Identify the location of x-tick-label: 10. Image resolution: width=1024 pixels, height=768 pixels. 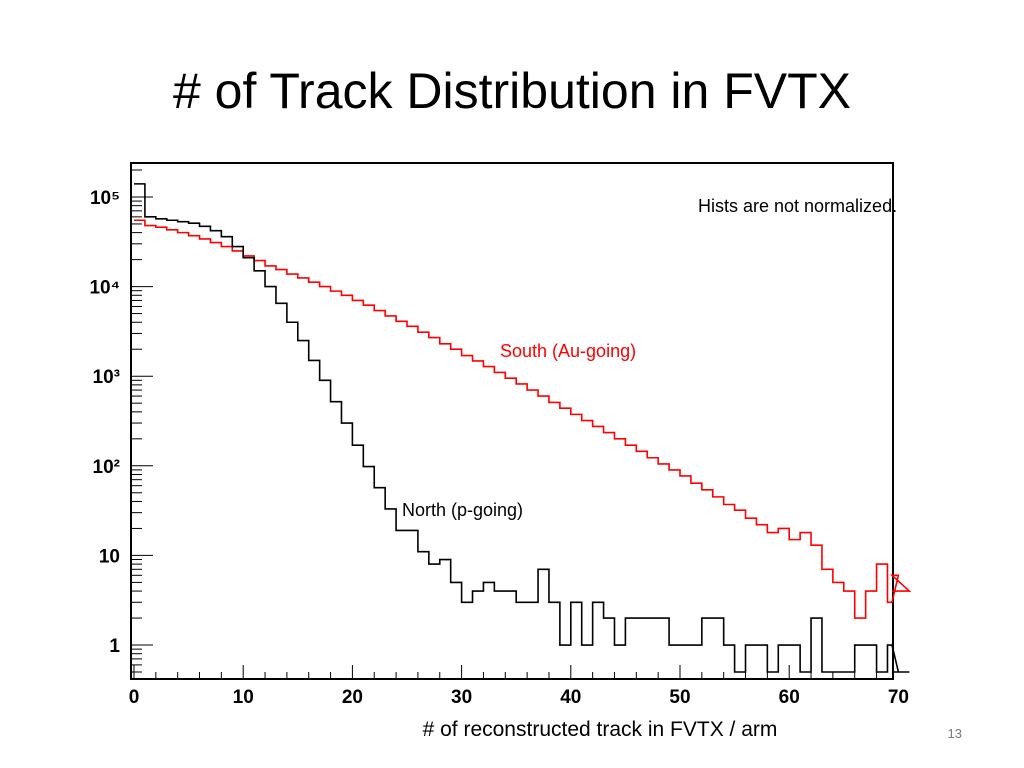
(243, 697).